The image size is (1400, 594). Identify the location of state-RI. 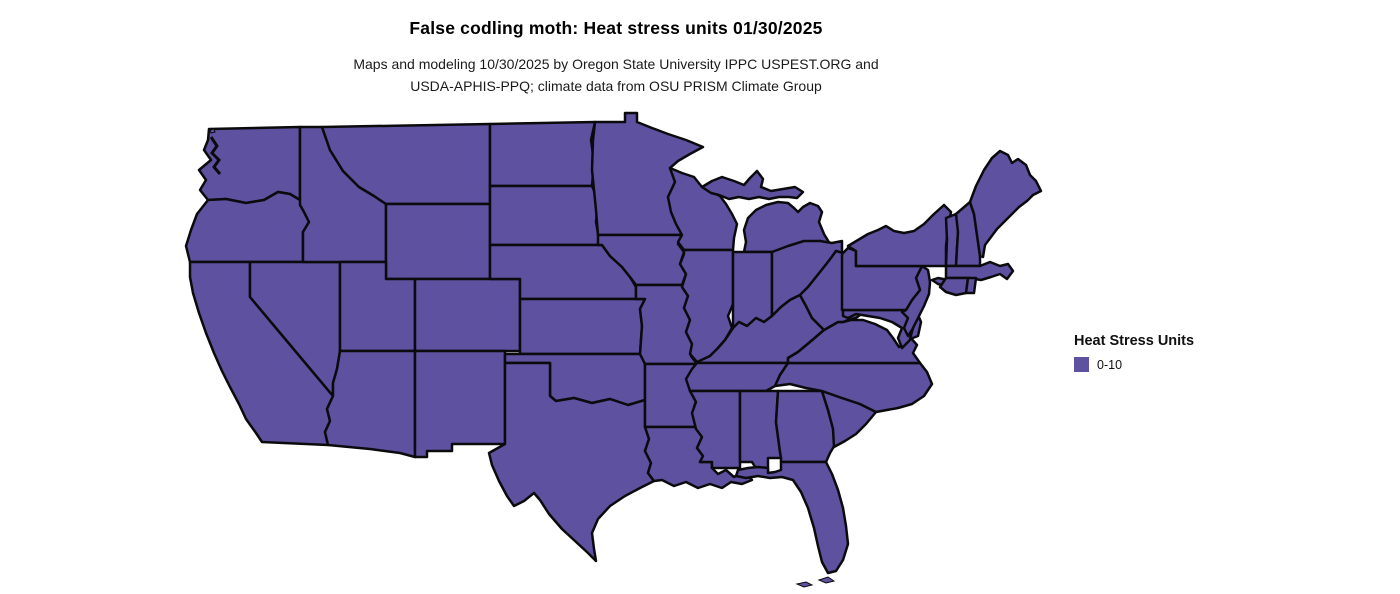
(971, 285).